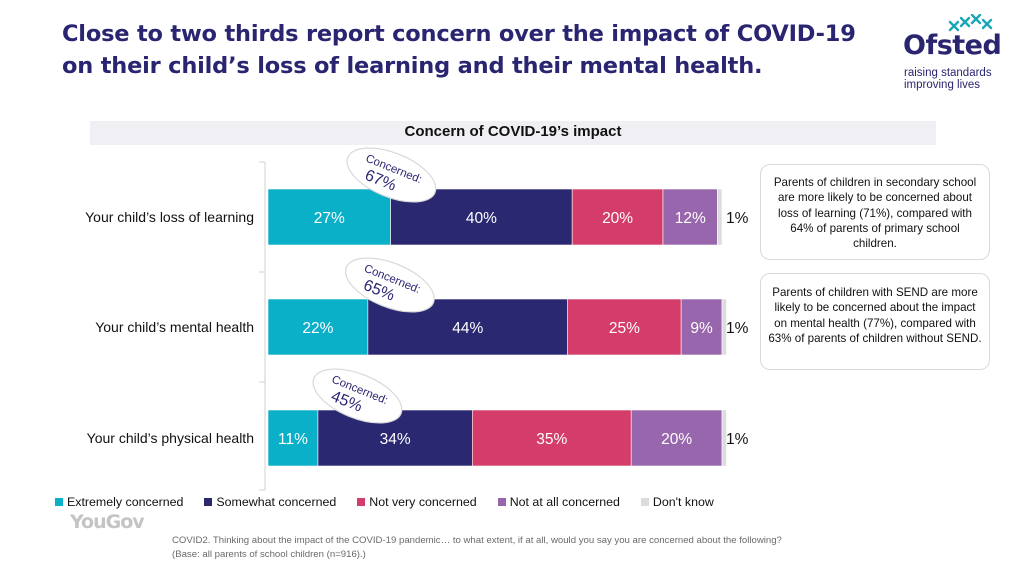 This screenshot has height=576, width=1024. I want to click on data-label: 12%, so click(690, 218).